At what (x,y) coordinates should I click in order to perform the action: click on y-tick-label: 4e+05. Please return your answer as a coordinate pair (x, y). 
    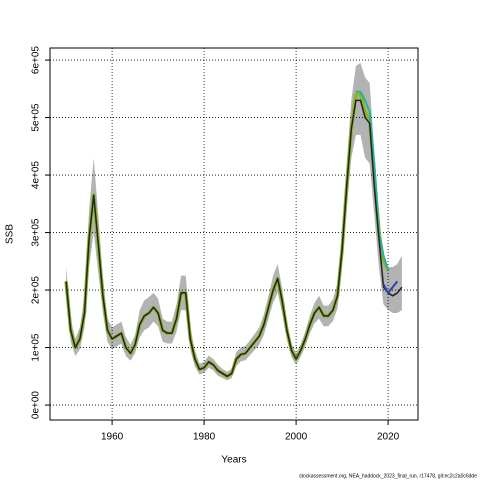
    Looking at the image, I should click on (36, 175).